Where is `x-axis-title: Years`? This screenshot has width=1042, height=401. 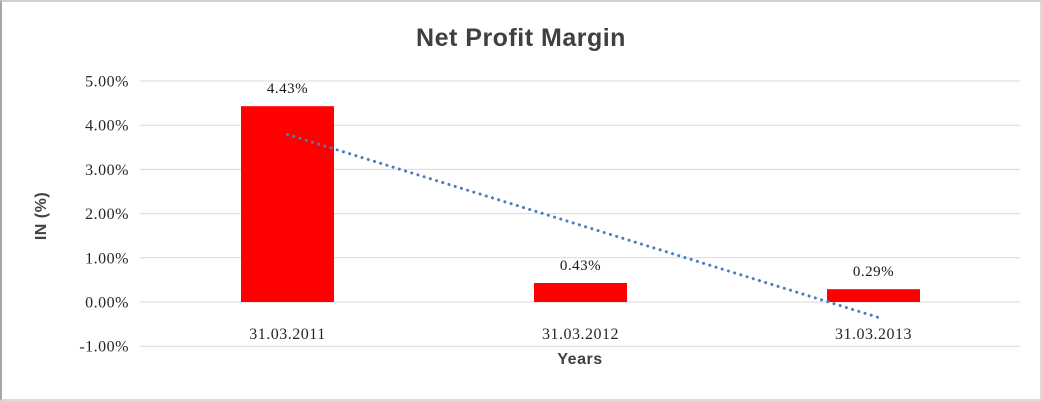 x-axis-title: Years is located at coordinates (580, 359).